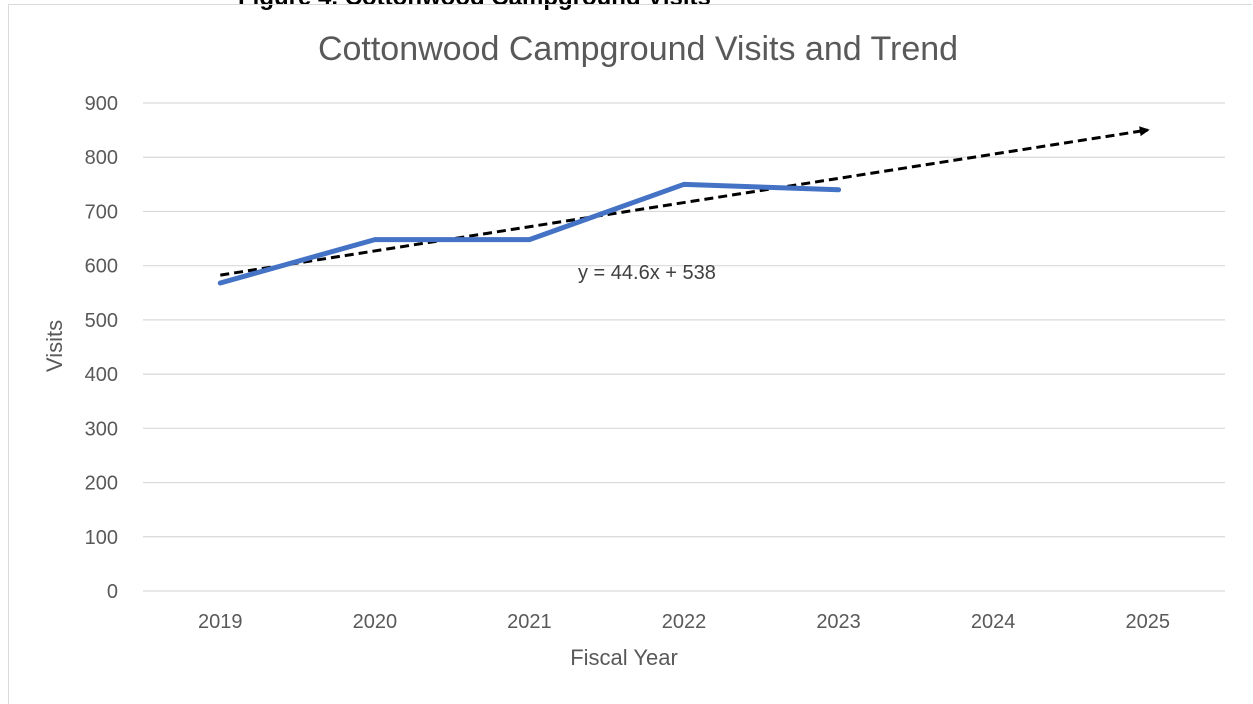  What do you see at coordinates (101, 321) in the screenshot?
I see `y-tick-label: 500` at bounding box center [101, 321].